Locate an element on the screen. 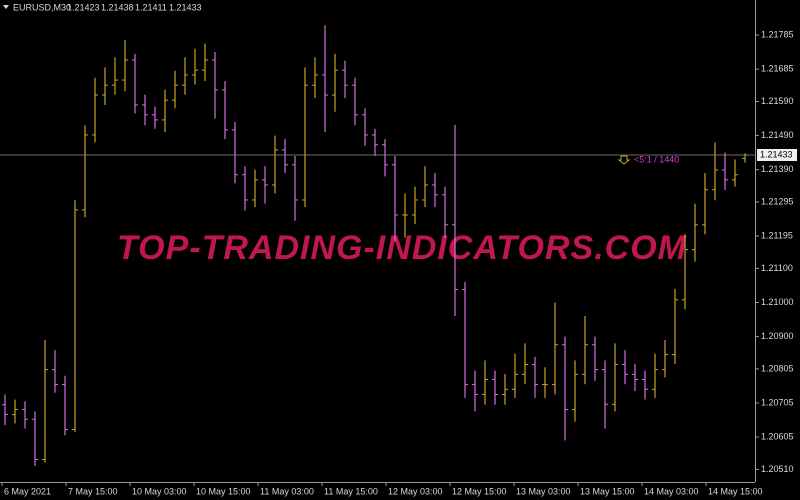 The image size is (800, 500). menu-icon is located at coordinates (6, 7).